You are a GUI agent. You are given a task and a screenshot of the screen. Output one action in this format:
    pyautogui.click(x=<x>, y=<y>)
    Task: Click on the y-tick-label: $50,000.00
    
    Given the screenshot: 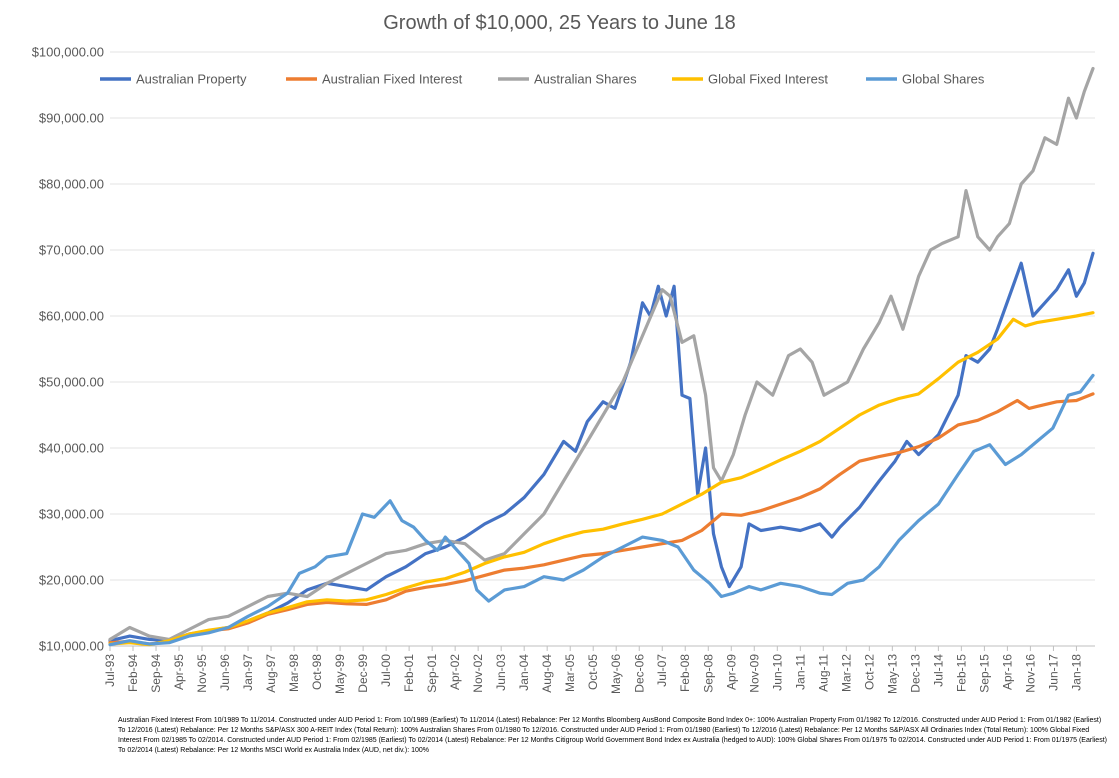 What is the action you would take?
    pyautogui.click(x=71, y=382)
    